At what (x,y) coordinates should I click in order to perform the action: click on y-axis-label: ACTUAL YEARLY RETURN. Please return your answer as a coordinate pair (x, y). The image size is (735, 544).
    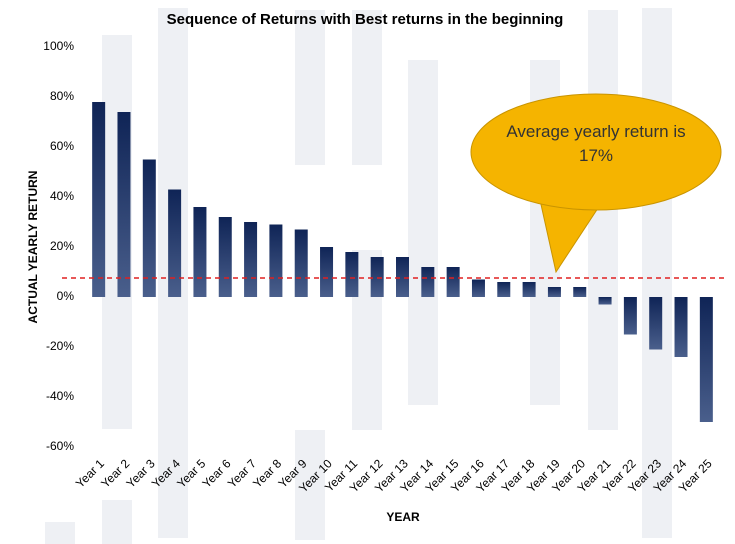
    Looking at the image, I should click on (33, 247).